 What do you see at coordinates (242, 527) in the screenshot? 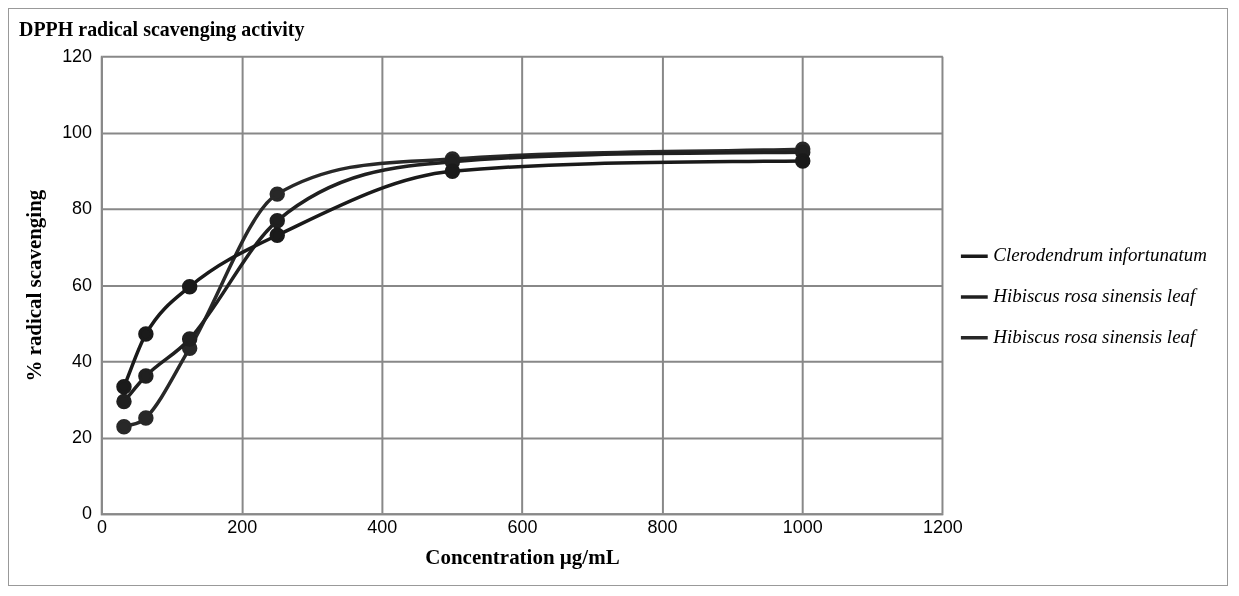
I see `x-tick-label: 200` at bounding box center [242, 527].